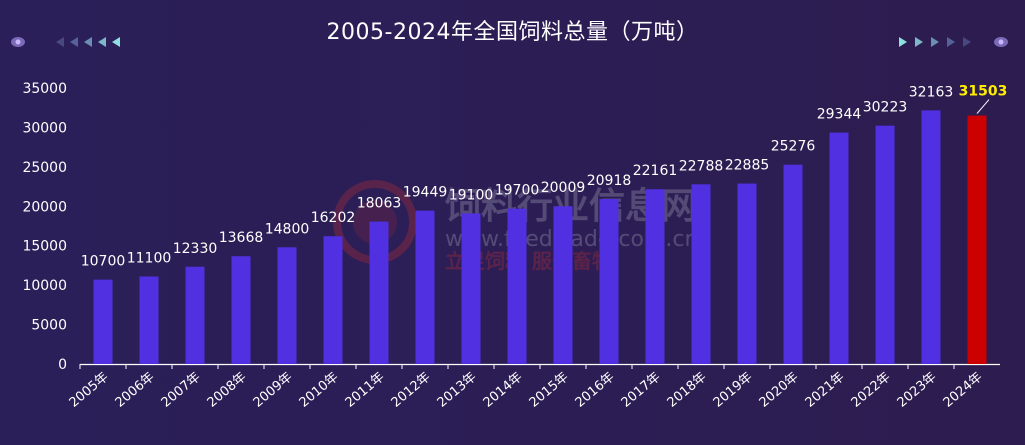 The image size is (1025, 445). Describe the element at coordinates (411, 390) in the screenshot. I see `x-tick-label: 2012年` at that location.